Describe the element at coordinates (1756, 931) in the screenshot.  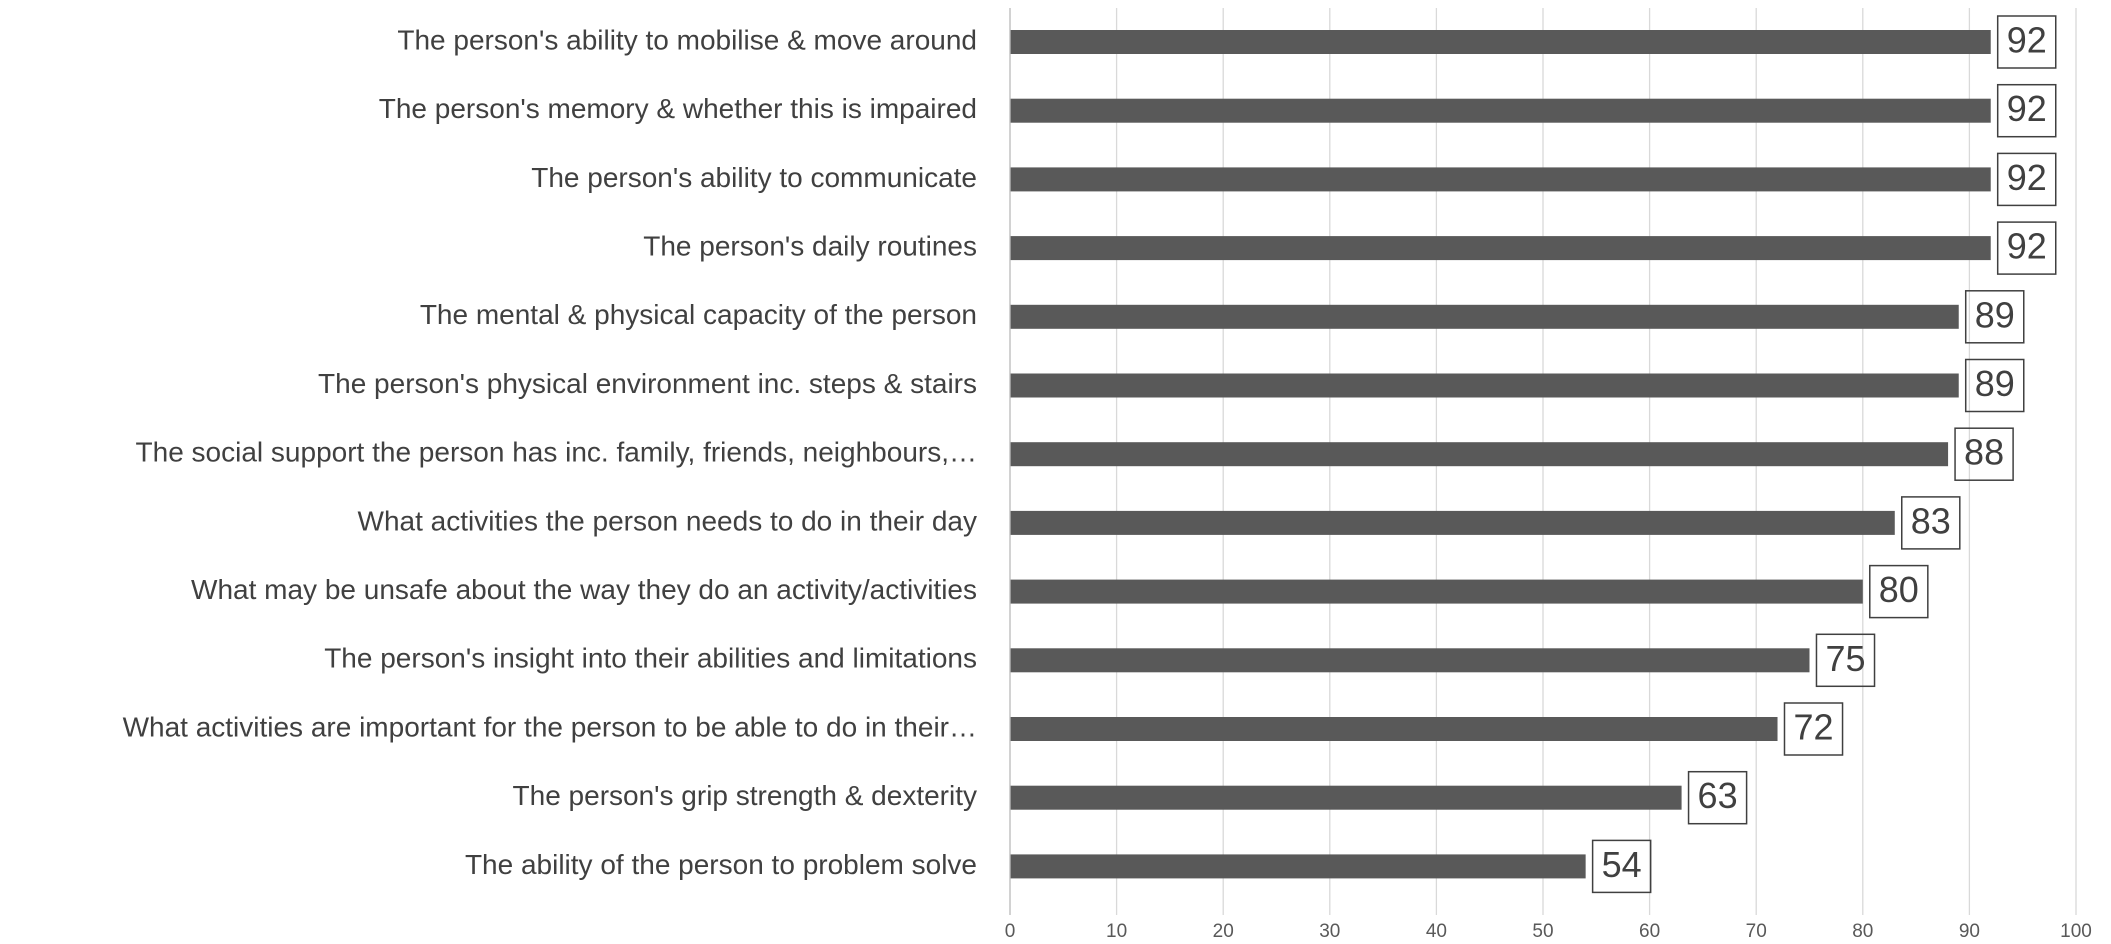
I see `x-tick-label: 70` at that location.